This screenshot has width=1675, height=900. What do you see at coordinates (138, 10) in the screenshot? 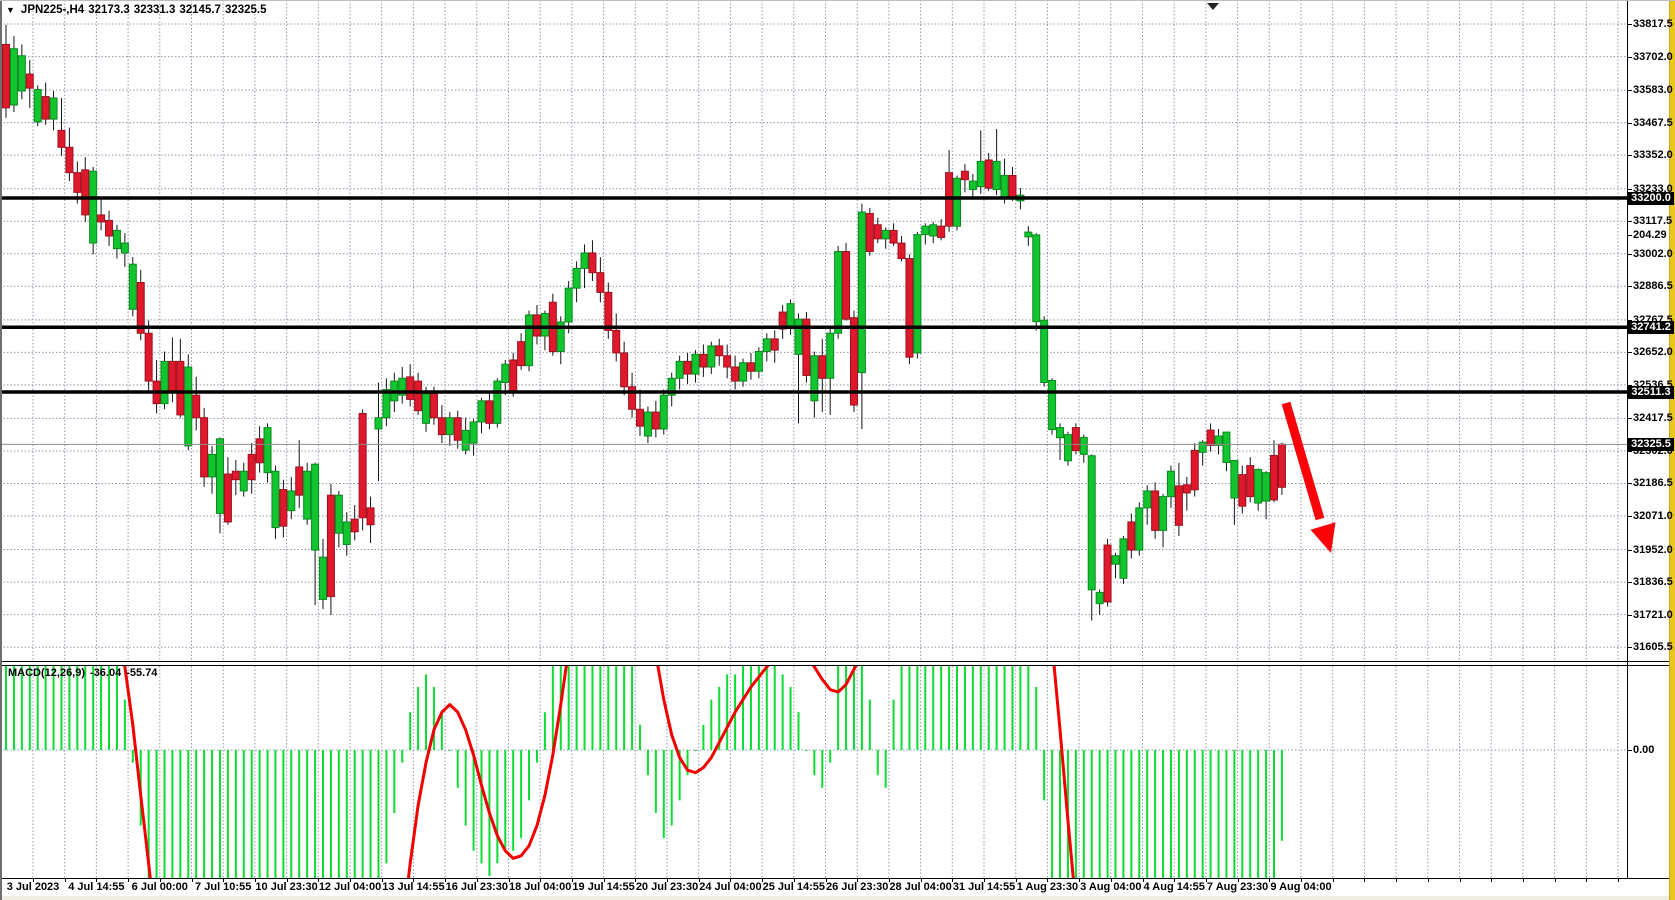
I see `chart-title-bar: ▼ JPN225-,H4 32173.3 32331.3 32145.7 32325.5` at bounding box center [138, 10].